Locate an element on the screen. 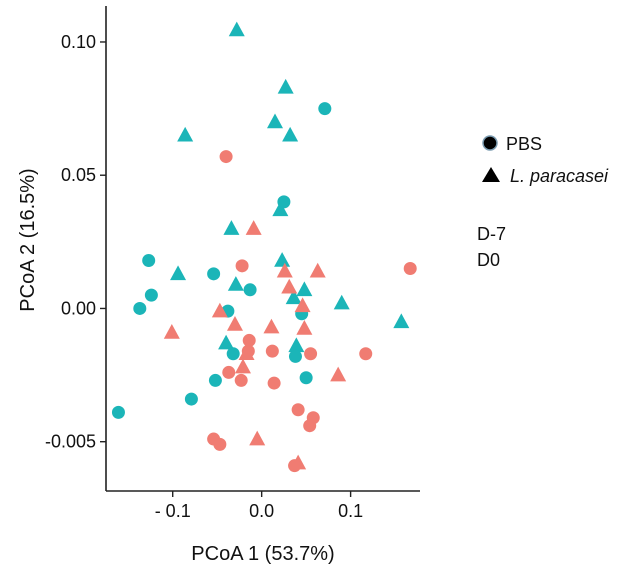 This screenshot has width=643, height=571. legend-l-paracasei-triangle-icon is located at coordinates (491, 174).